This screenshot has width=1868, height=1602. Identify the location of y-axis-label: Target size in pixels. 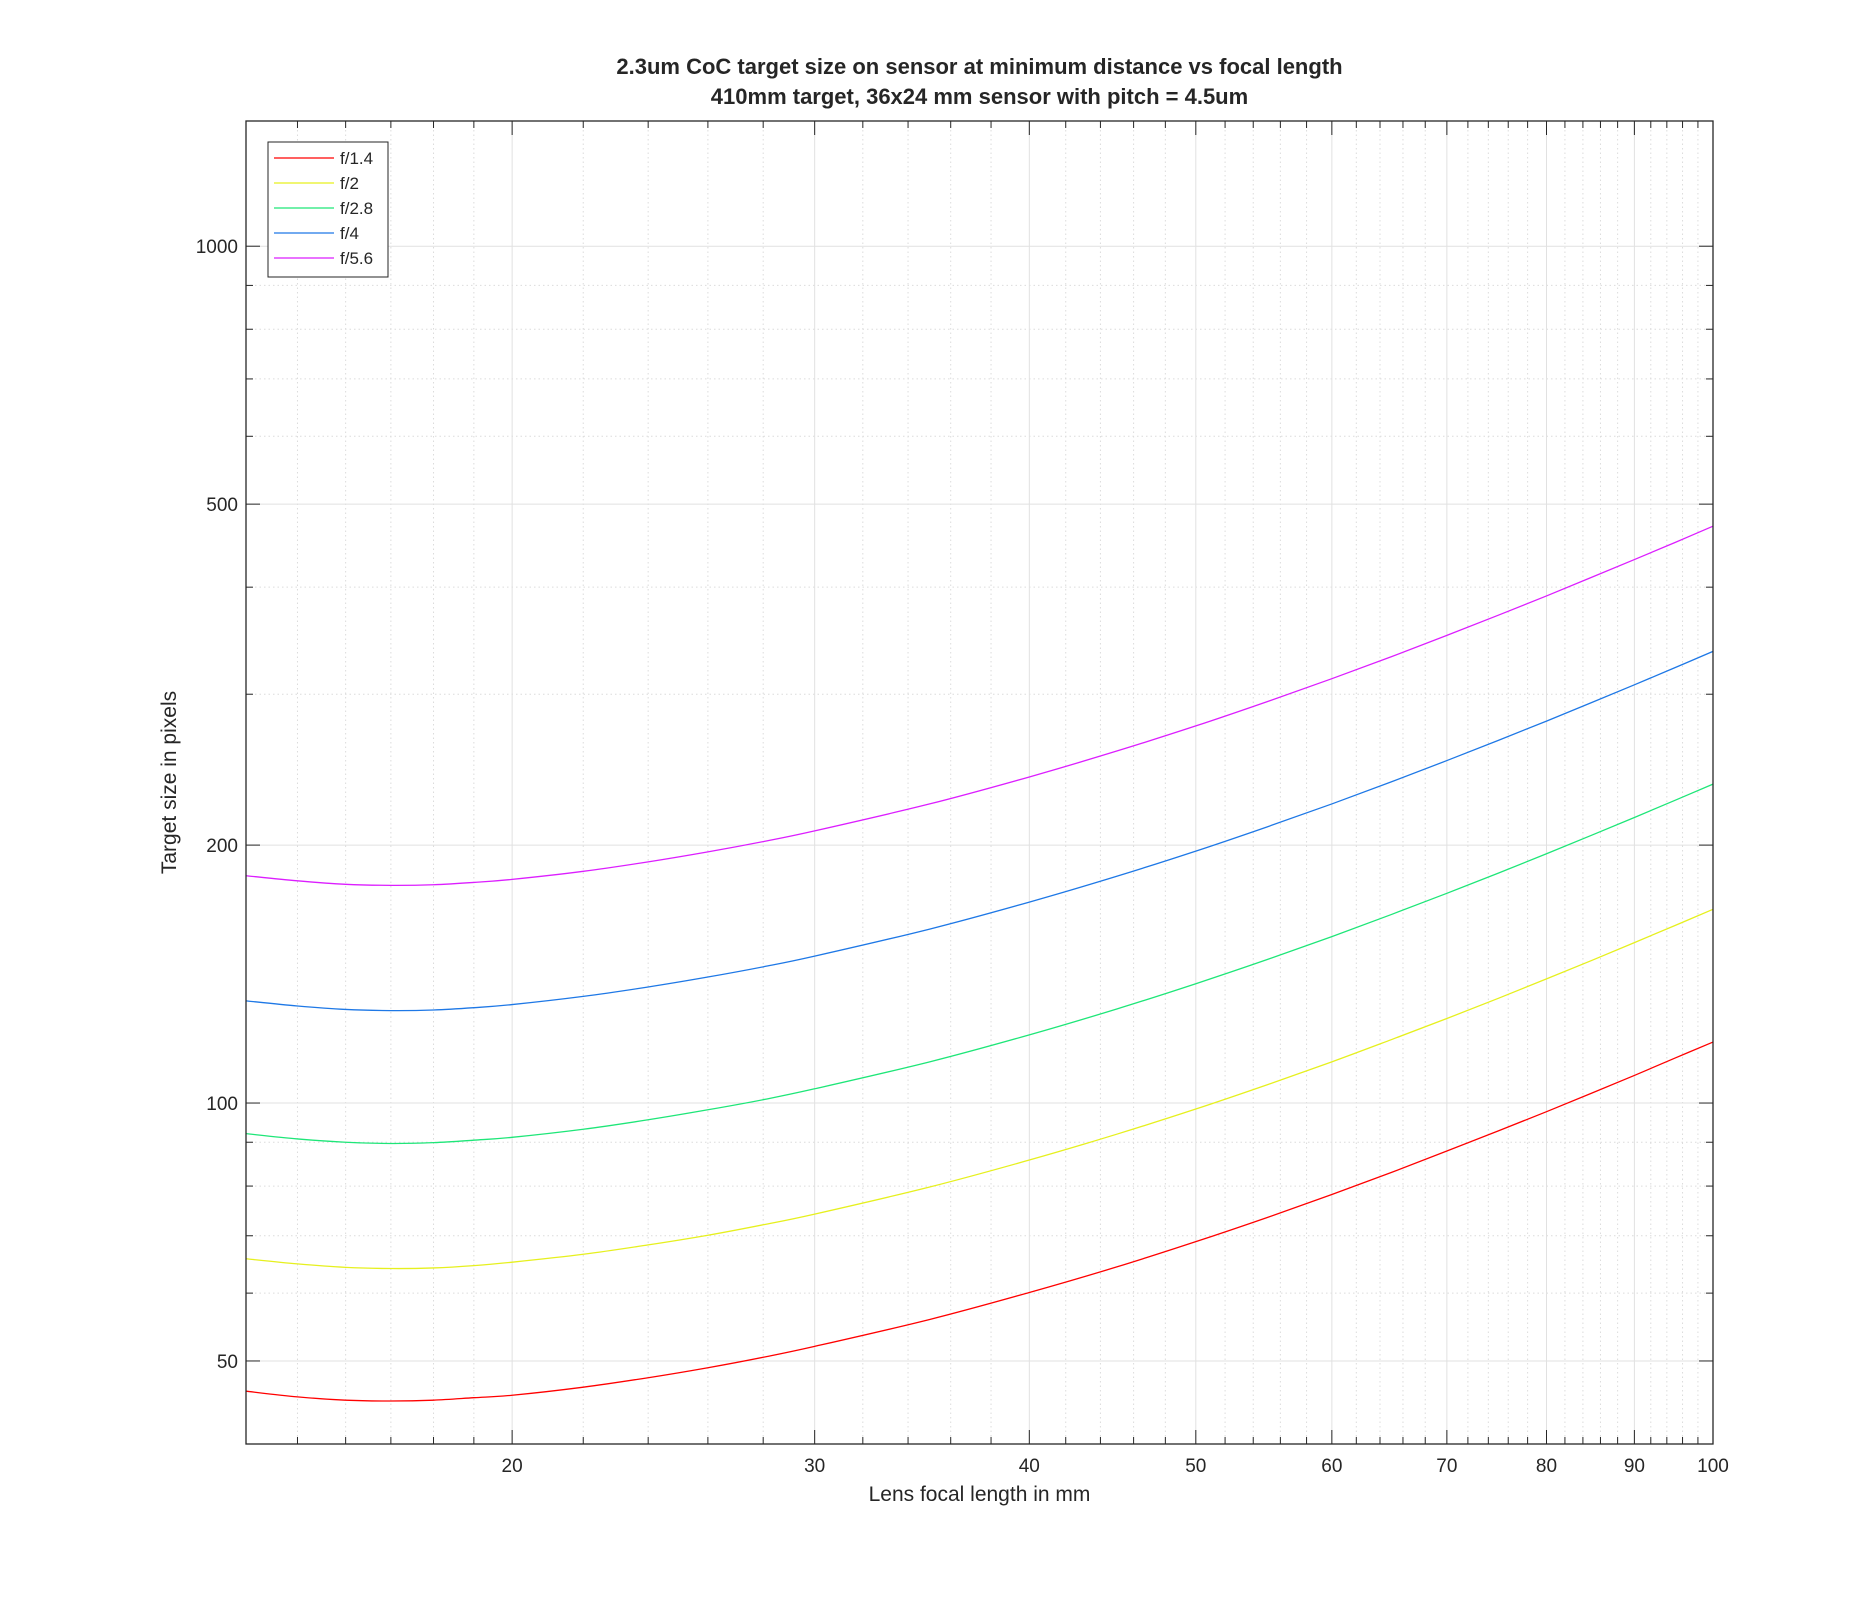
(169, 782).